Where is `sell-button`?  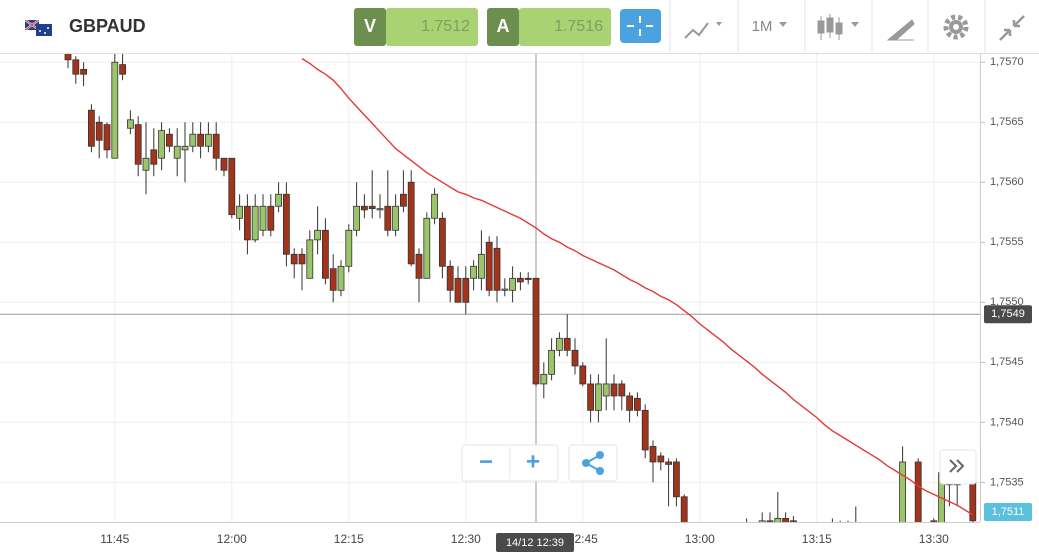
sell-button is located at coordinates (370, 27).